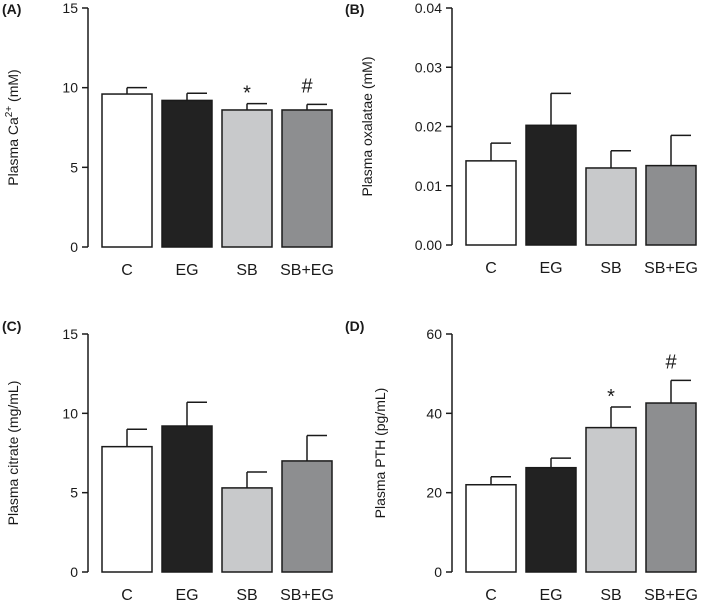 The height and width of the screenshot is (601, 720). What do you see at coordinates (428, 245) in the screenshot?
I see `y-tick-label: 0.00` at bounding box center [428, 245].